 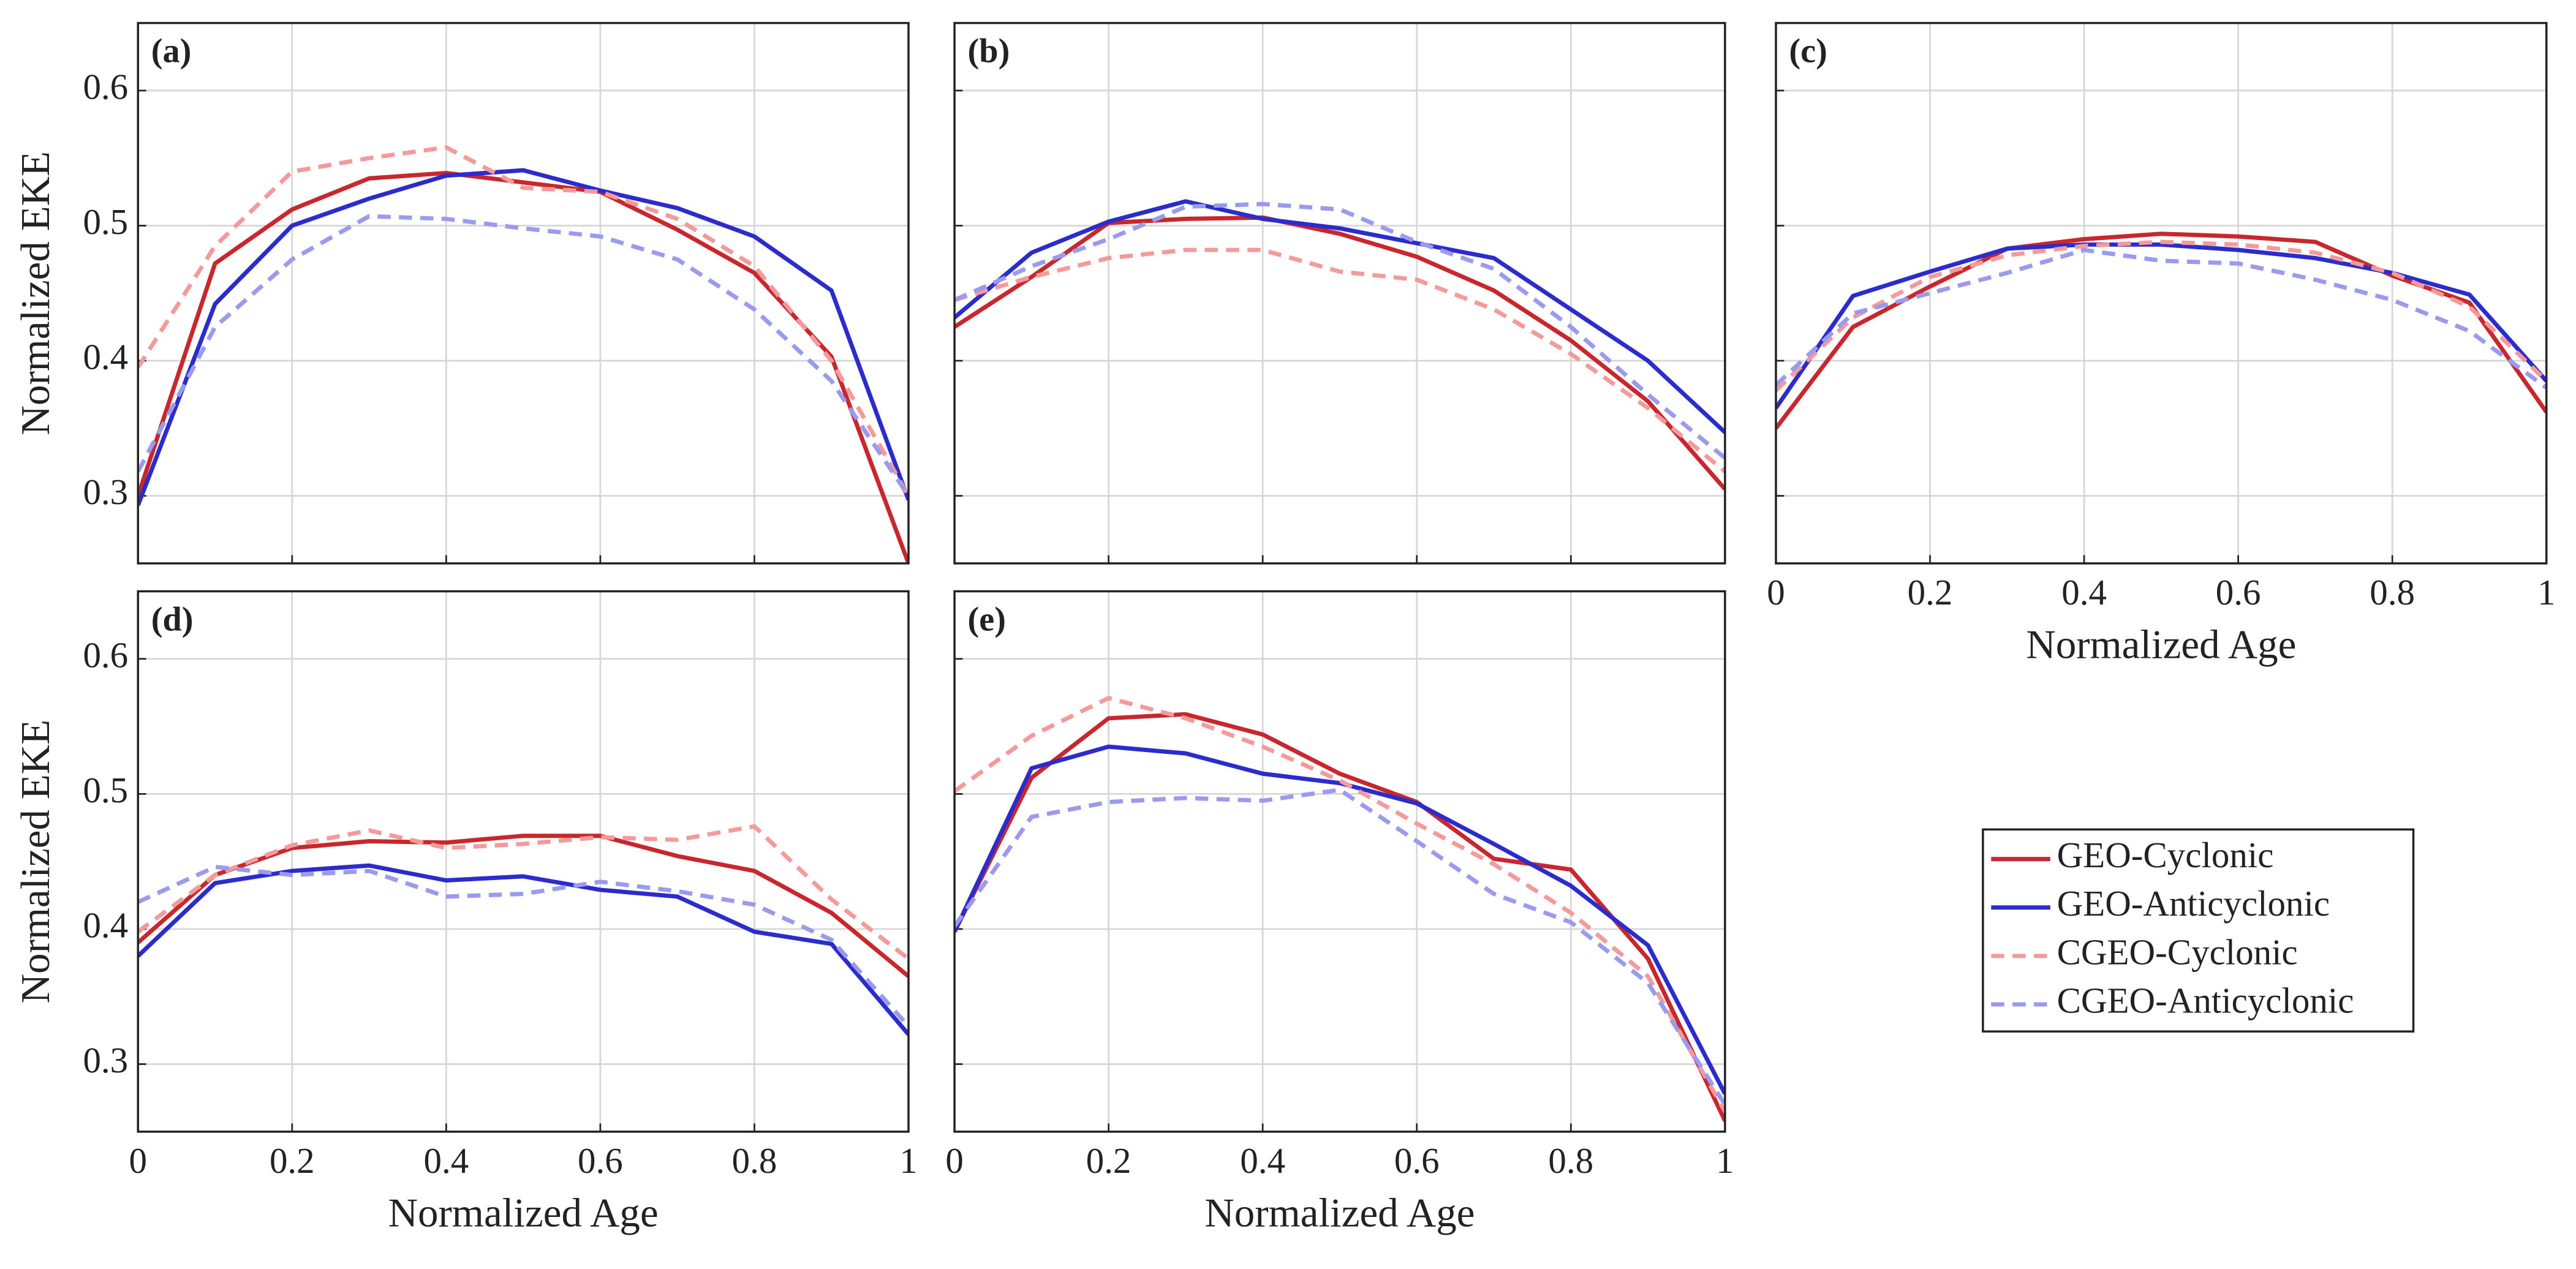 I want to click on legend-label: CGEO-Cyclonic, so click(x=2177, y=952).